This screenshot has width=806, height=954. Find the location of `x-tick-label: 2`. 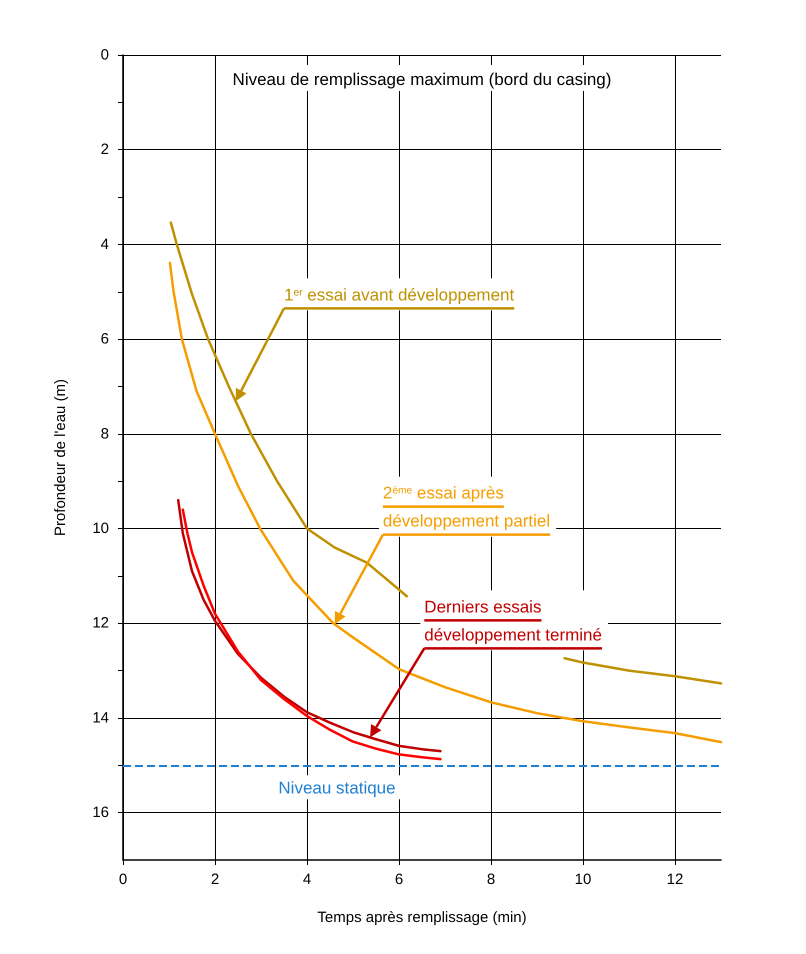

x-tick-label: 2 is located at coordinates (215, 879).